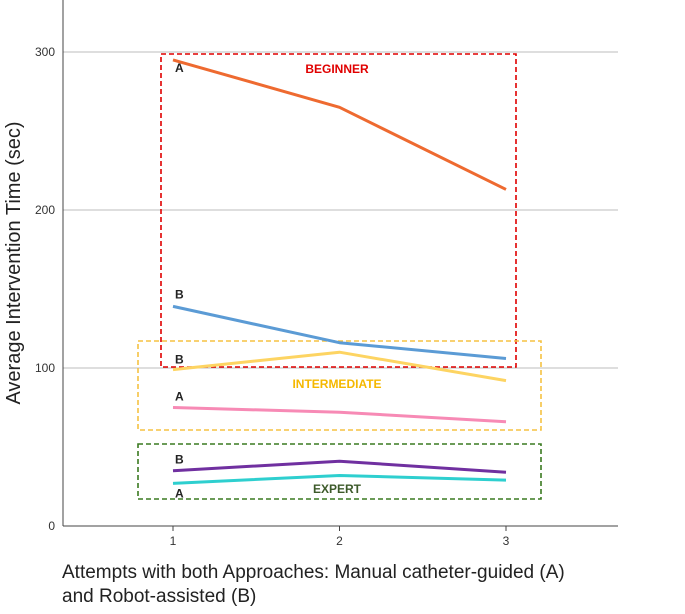 This screenshot has width=685, height=614. Describe the element at coordinates (14, 262) in the screenshot. I see `y-axis-label: Average Intervention Time (sec)` at that location.